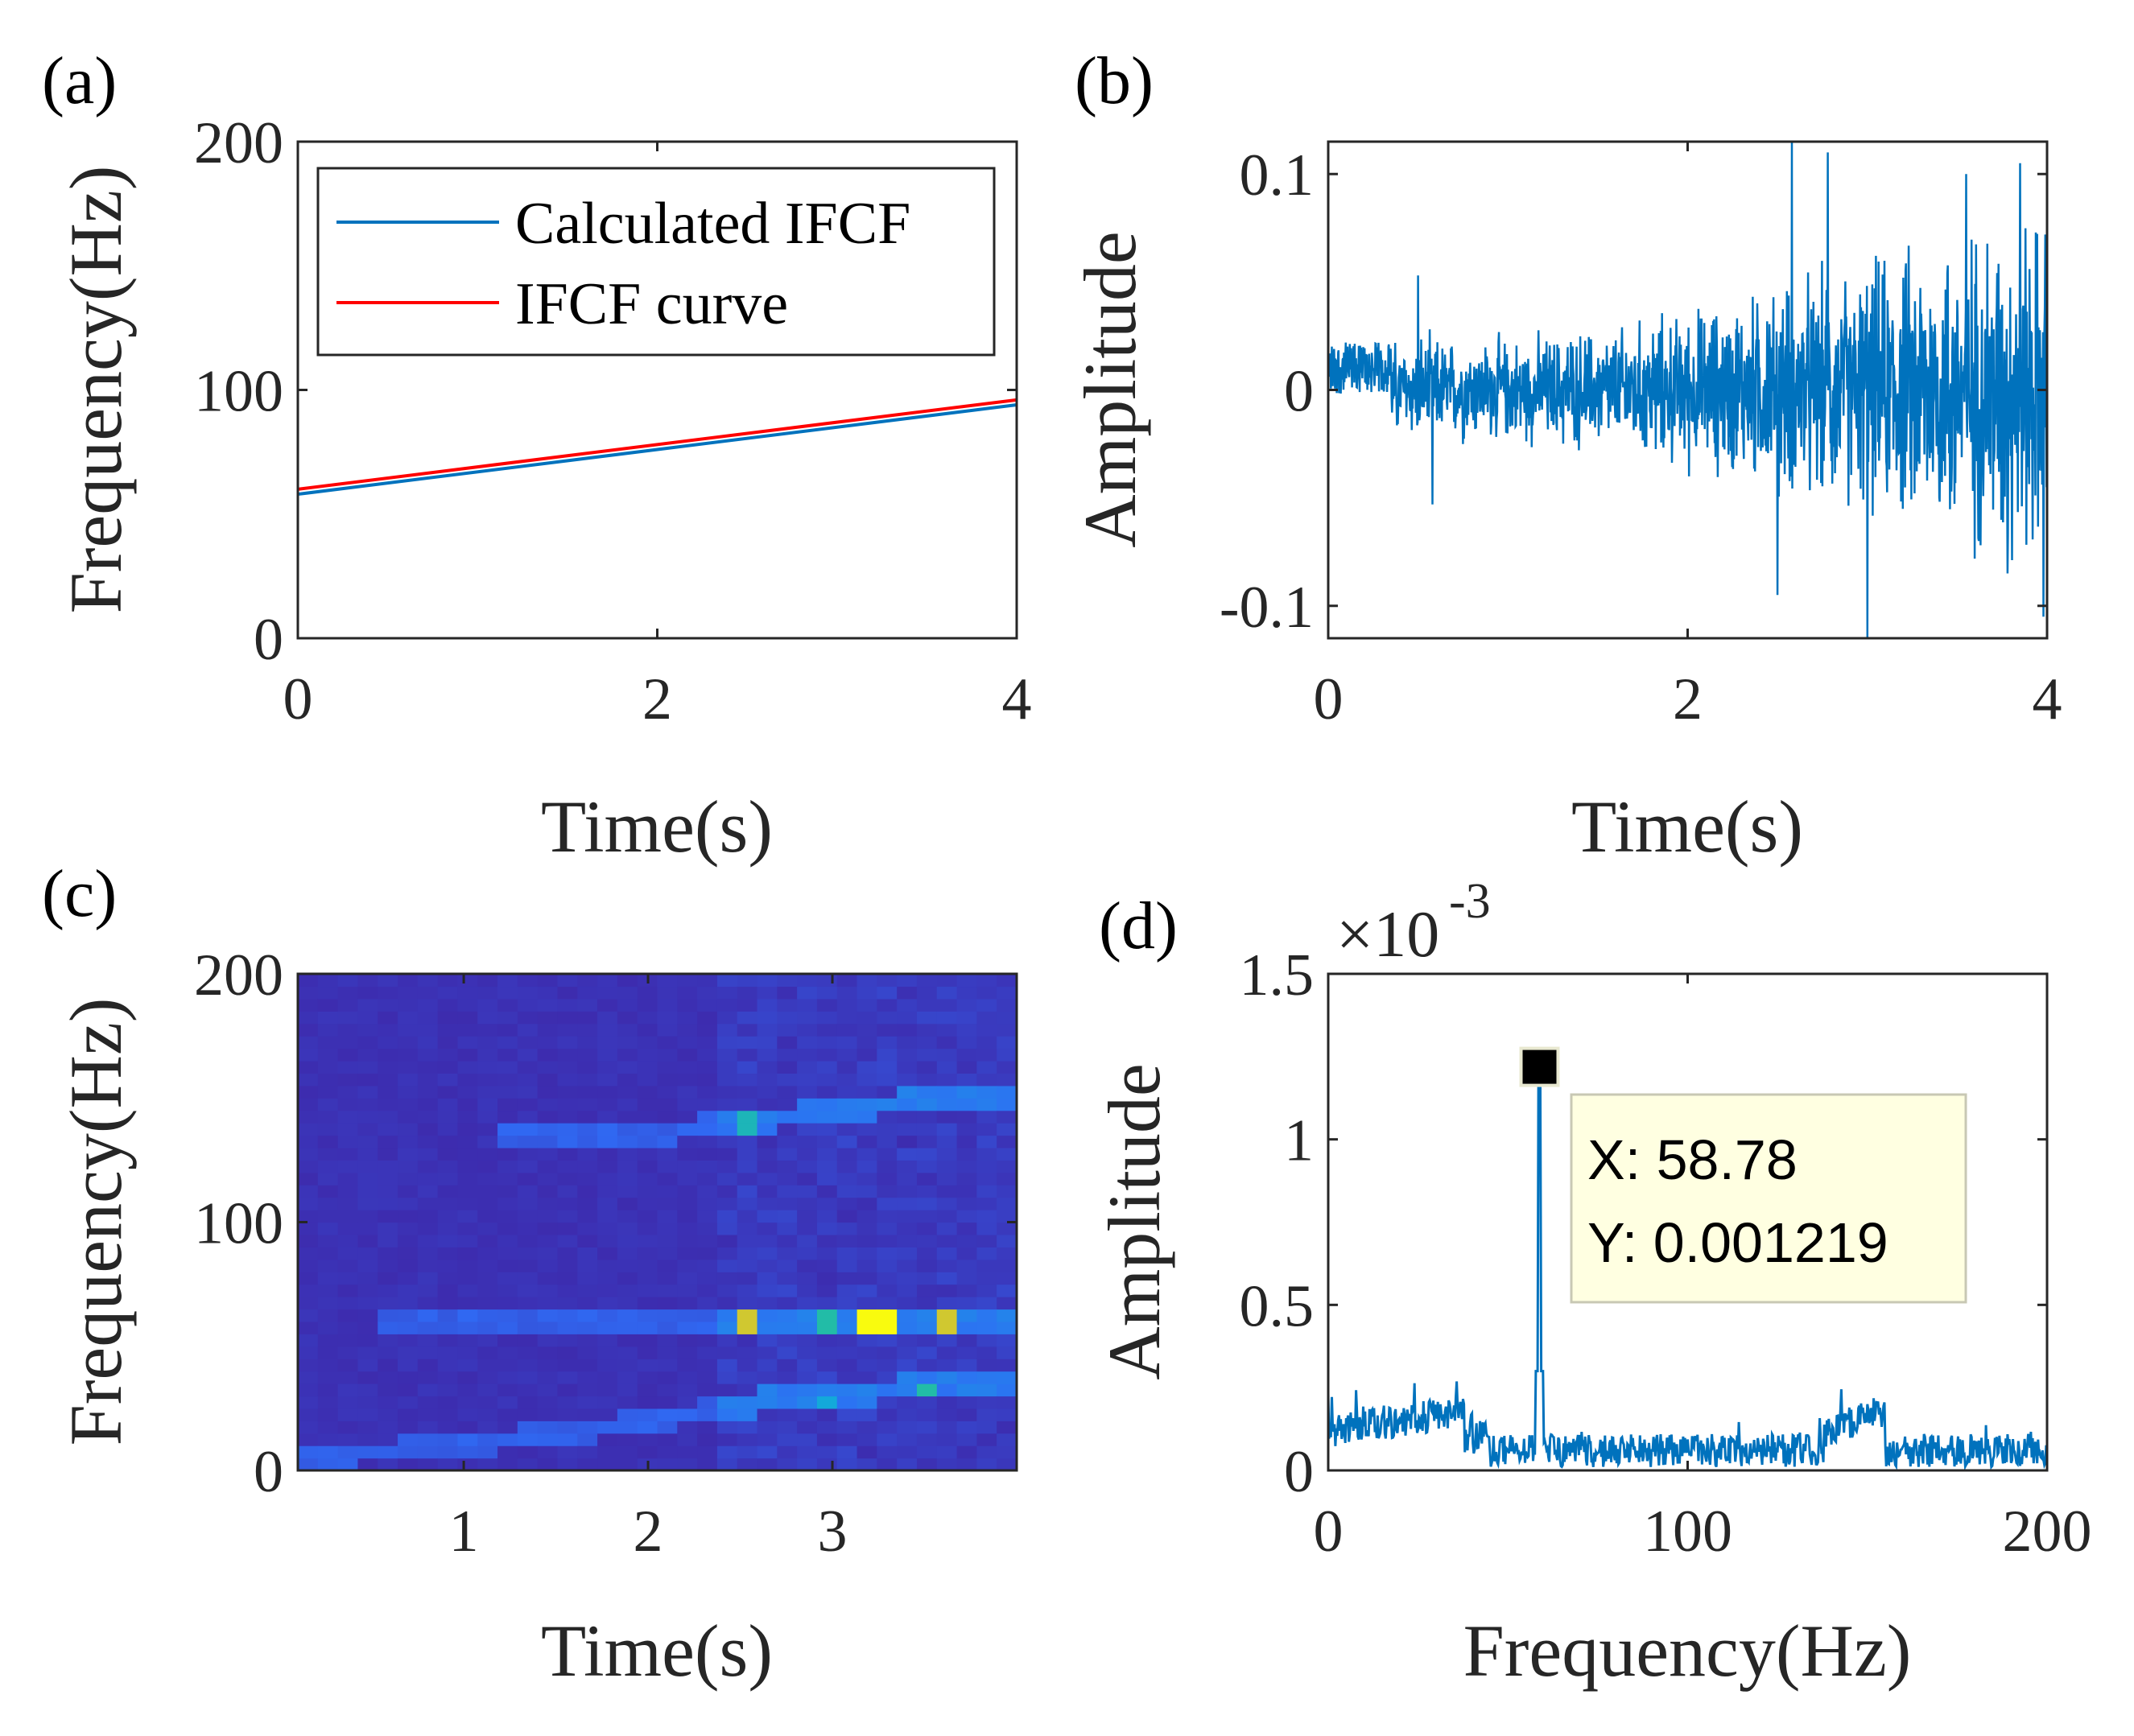  I want to click on panel-c-heatmap, so click(657, 1222).